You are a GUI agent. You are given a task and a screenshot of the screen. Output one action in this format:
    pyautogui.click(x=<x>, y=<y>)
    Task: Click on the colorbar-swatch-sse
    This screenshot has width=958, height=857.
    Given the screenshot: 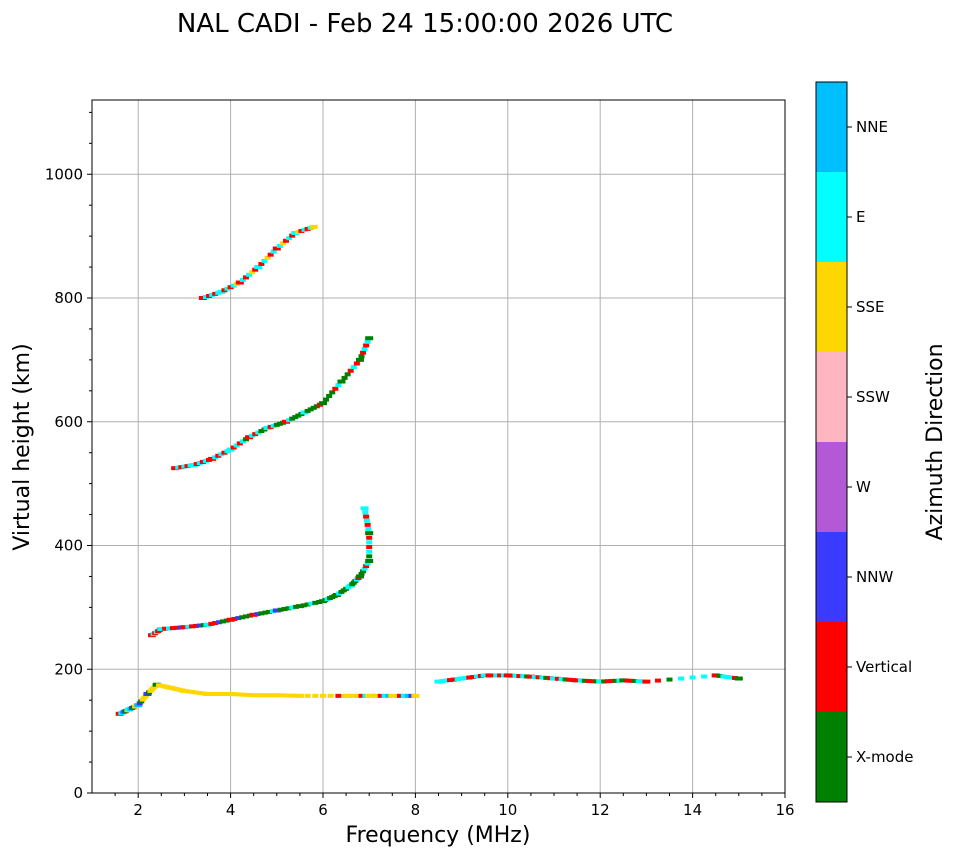 What is the action you would take?
    pyautogui.click(x=831, y=307)
    